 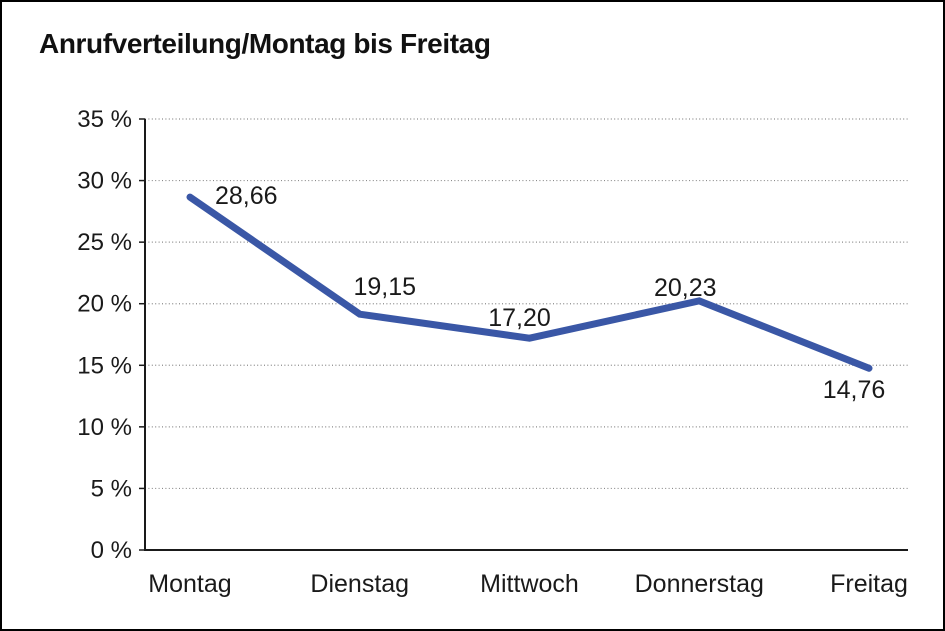 What do you see at coordinates (111, 550) in the screenshot?
I see `y-tick-label: 0 %` at bounding box center [111, 550].